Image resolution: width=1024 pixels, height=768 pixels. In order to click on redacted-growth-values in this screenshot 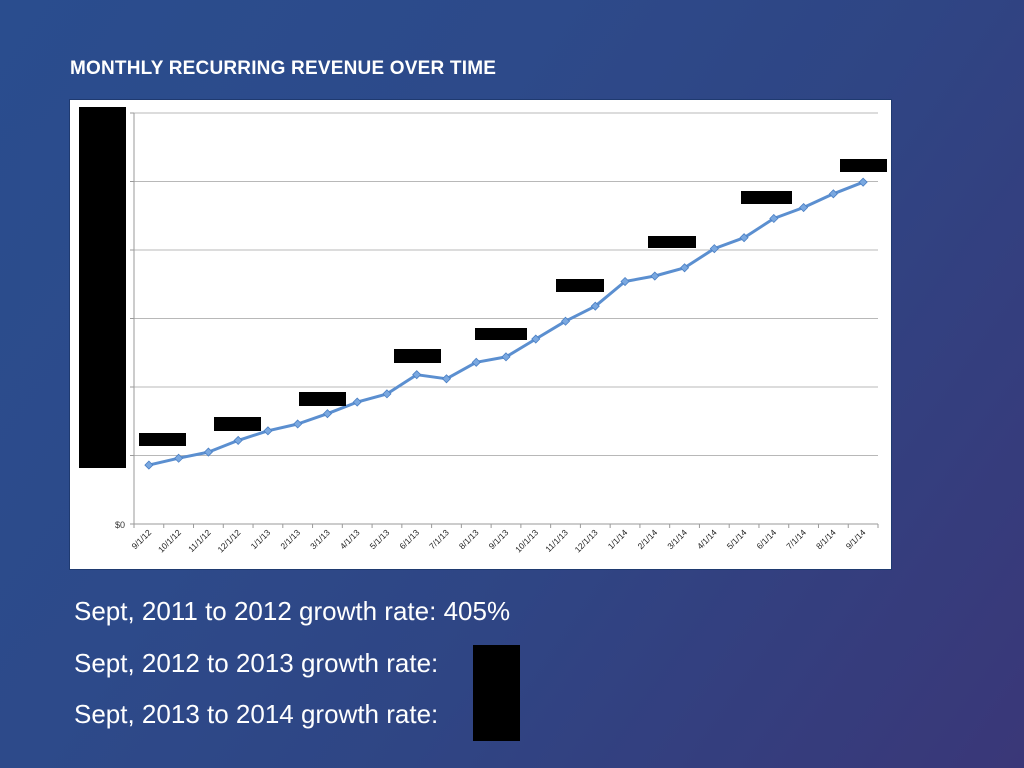, I will do `click(496, 693)`.